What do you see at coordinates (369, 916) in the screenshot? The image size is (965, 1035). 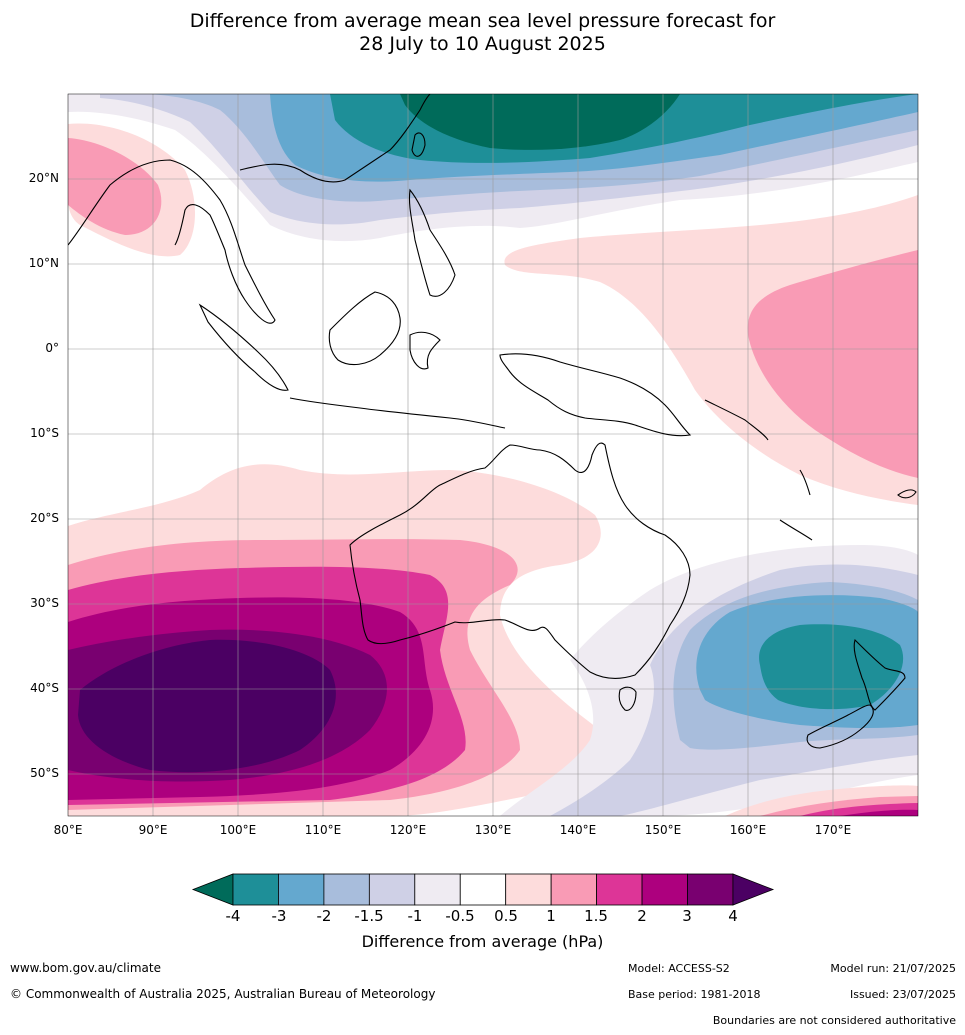 I see `colorbar-tick: -1.5` at bounding box center [369, 916].